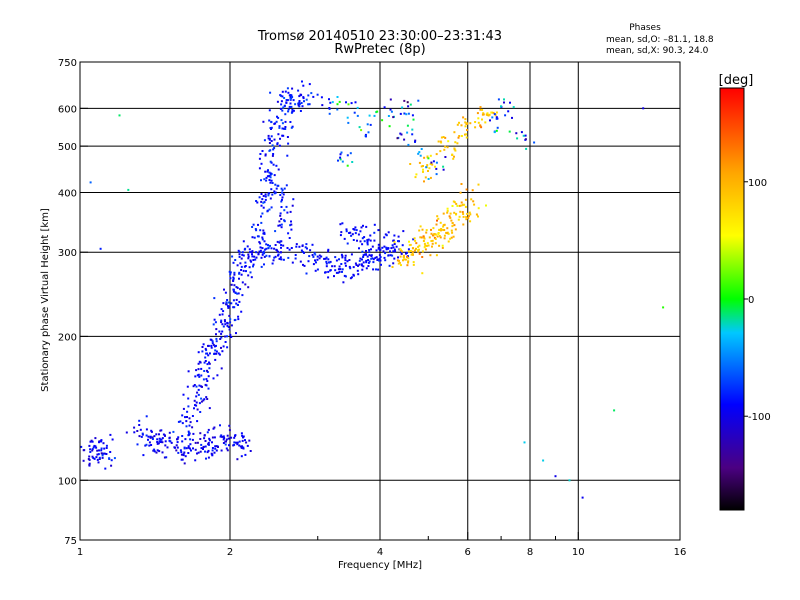 The height and width of the screenshot is (600, 800). Describe the element at coordinates (379, 49) in the screenshot. I see `chart-title-line2: RwPretec (8p)` at that location.